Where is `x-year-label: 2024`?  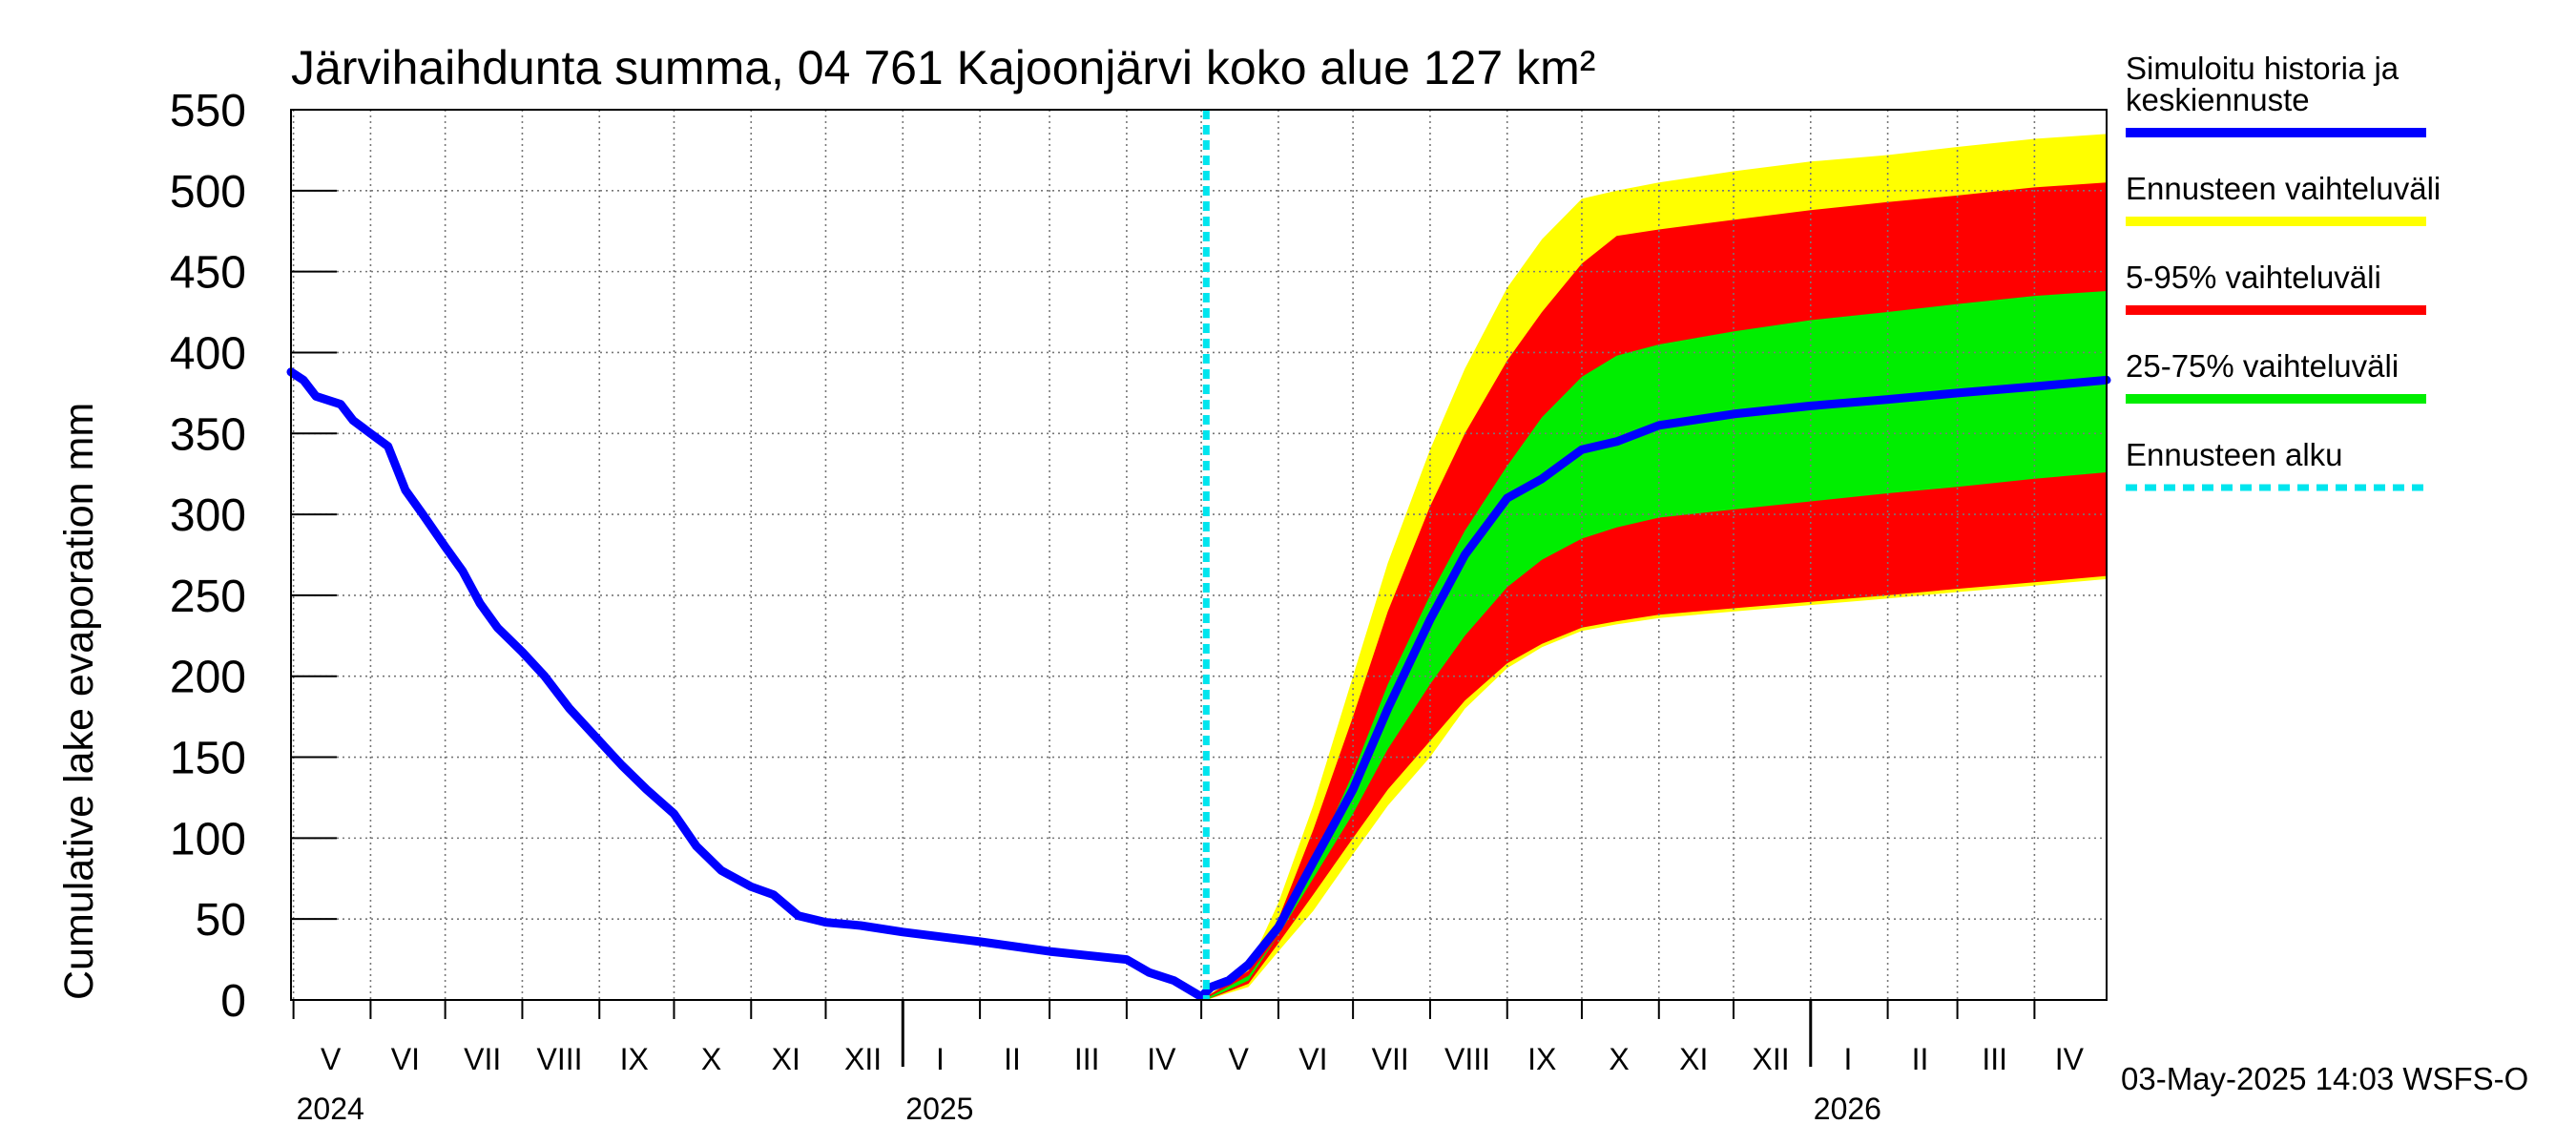 x-year-label: 2024 is located at coordinates (330, 1109).